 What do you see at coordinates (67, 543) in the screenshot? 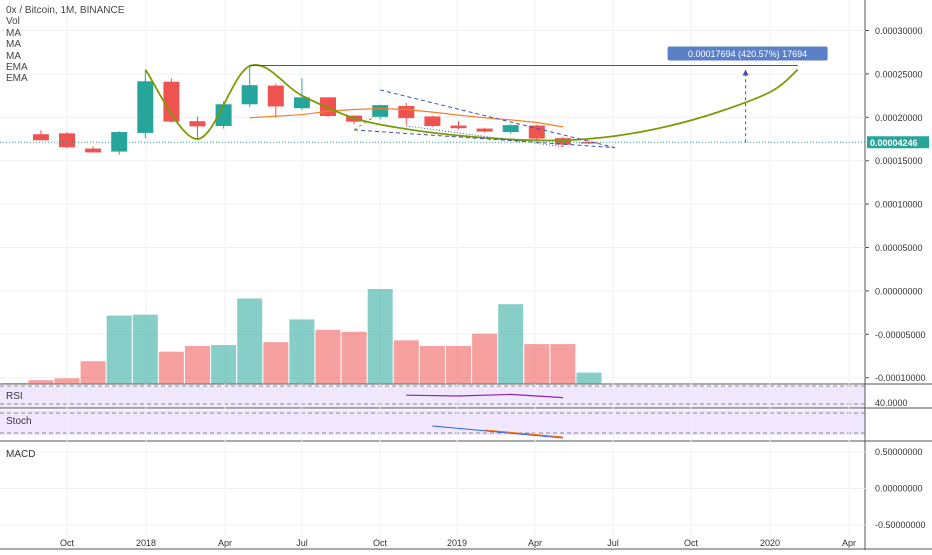
I see `x-tick-label-0: Oct` at bounding box center [67, 543].